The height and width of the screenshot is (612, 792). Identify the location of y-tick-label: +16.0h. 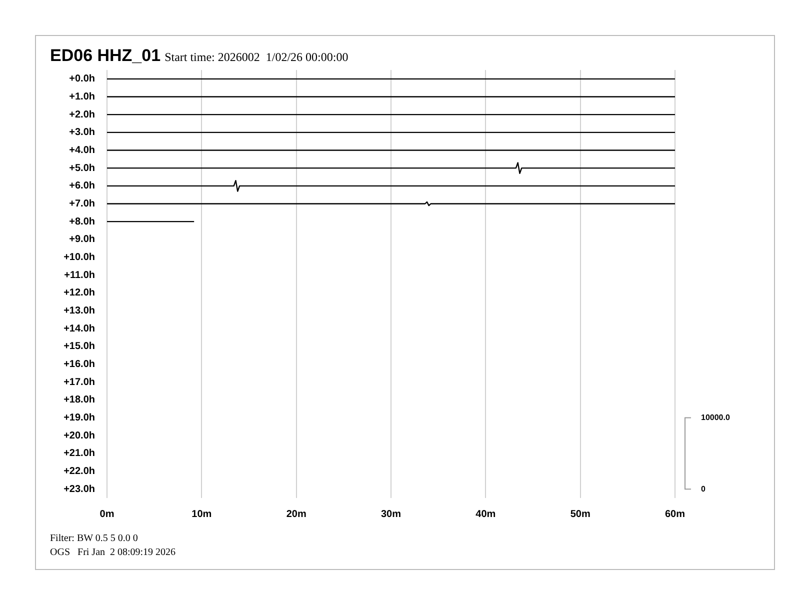
(79, 364).